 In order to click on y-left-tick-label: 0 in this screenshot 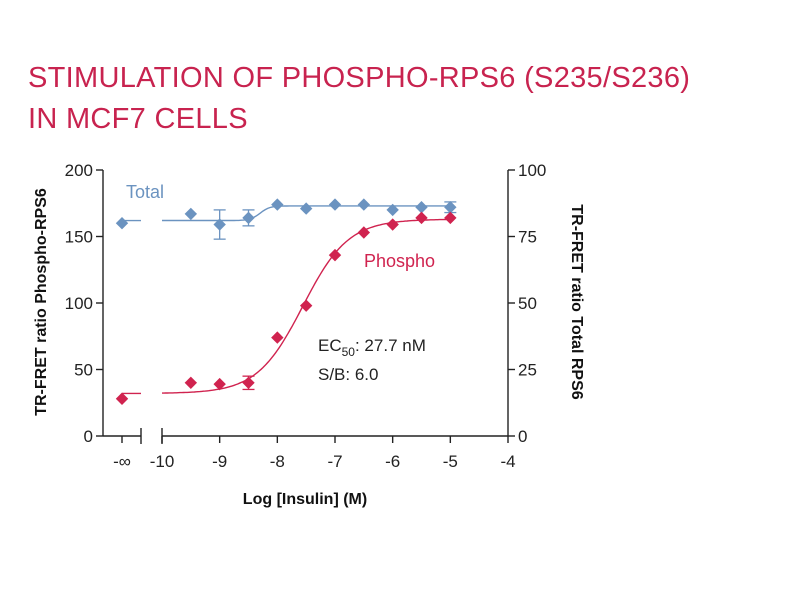, I will do `click(88, 436)`.